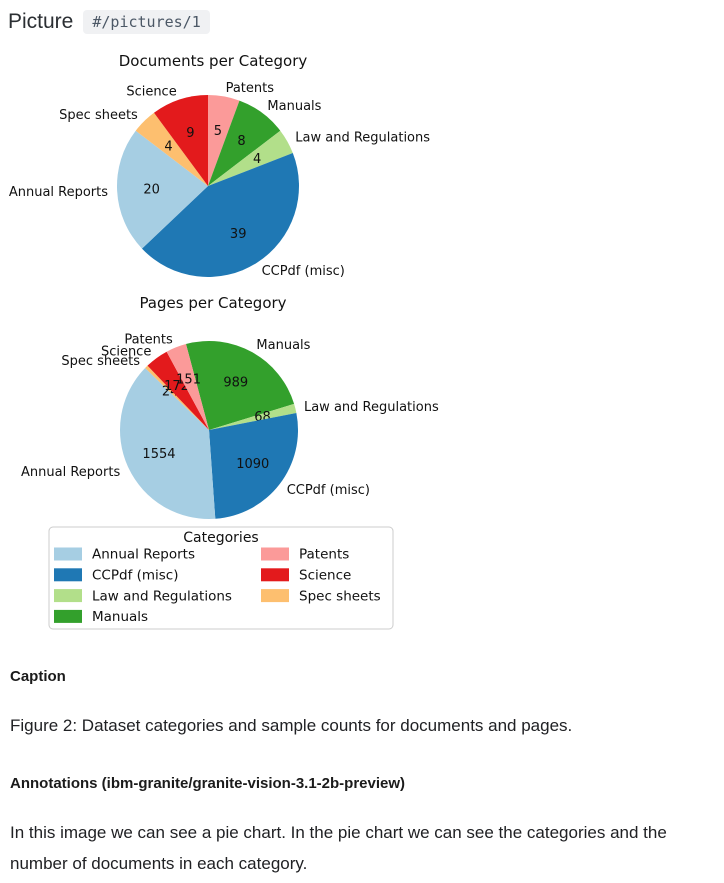 Image resolution: width=724 pixels, height=883 pixels. What do you see at coordinates (168, 146) in the screenshot?
I see `slice-value-spec-sheets: 4` at bounding box center [168, 146].